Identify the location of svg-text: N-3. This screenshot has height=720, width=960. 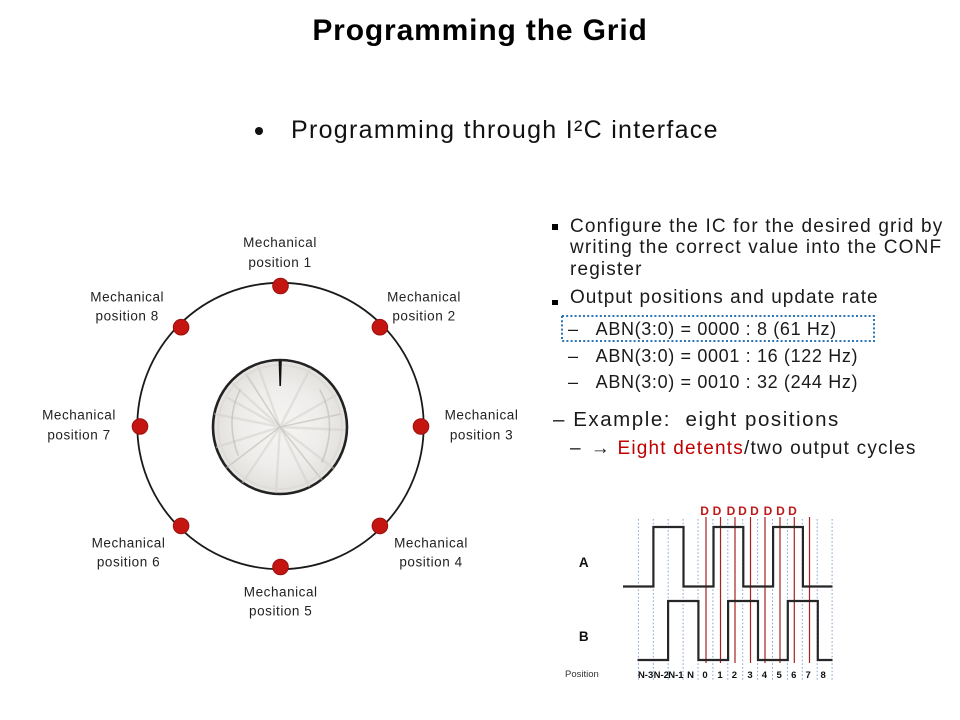
(645, 675).